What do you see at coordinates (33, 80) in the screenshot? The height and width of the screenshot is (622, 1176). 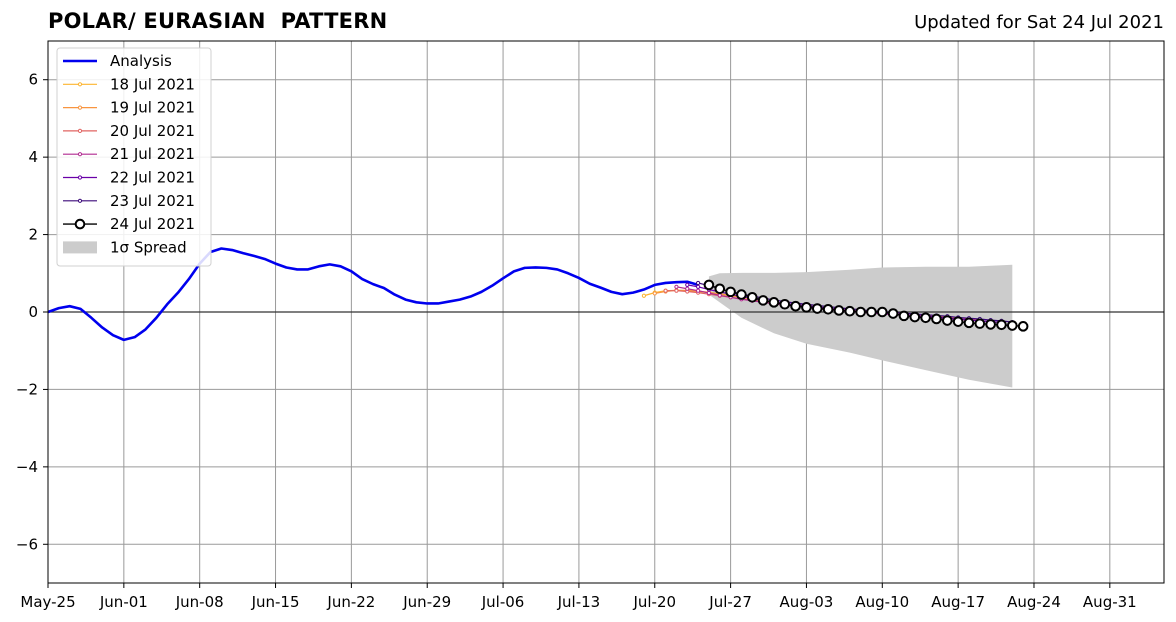 I see `y-tick-label: 6` at bounding box center [33, 80].